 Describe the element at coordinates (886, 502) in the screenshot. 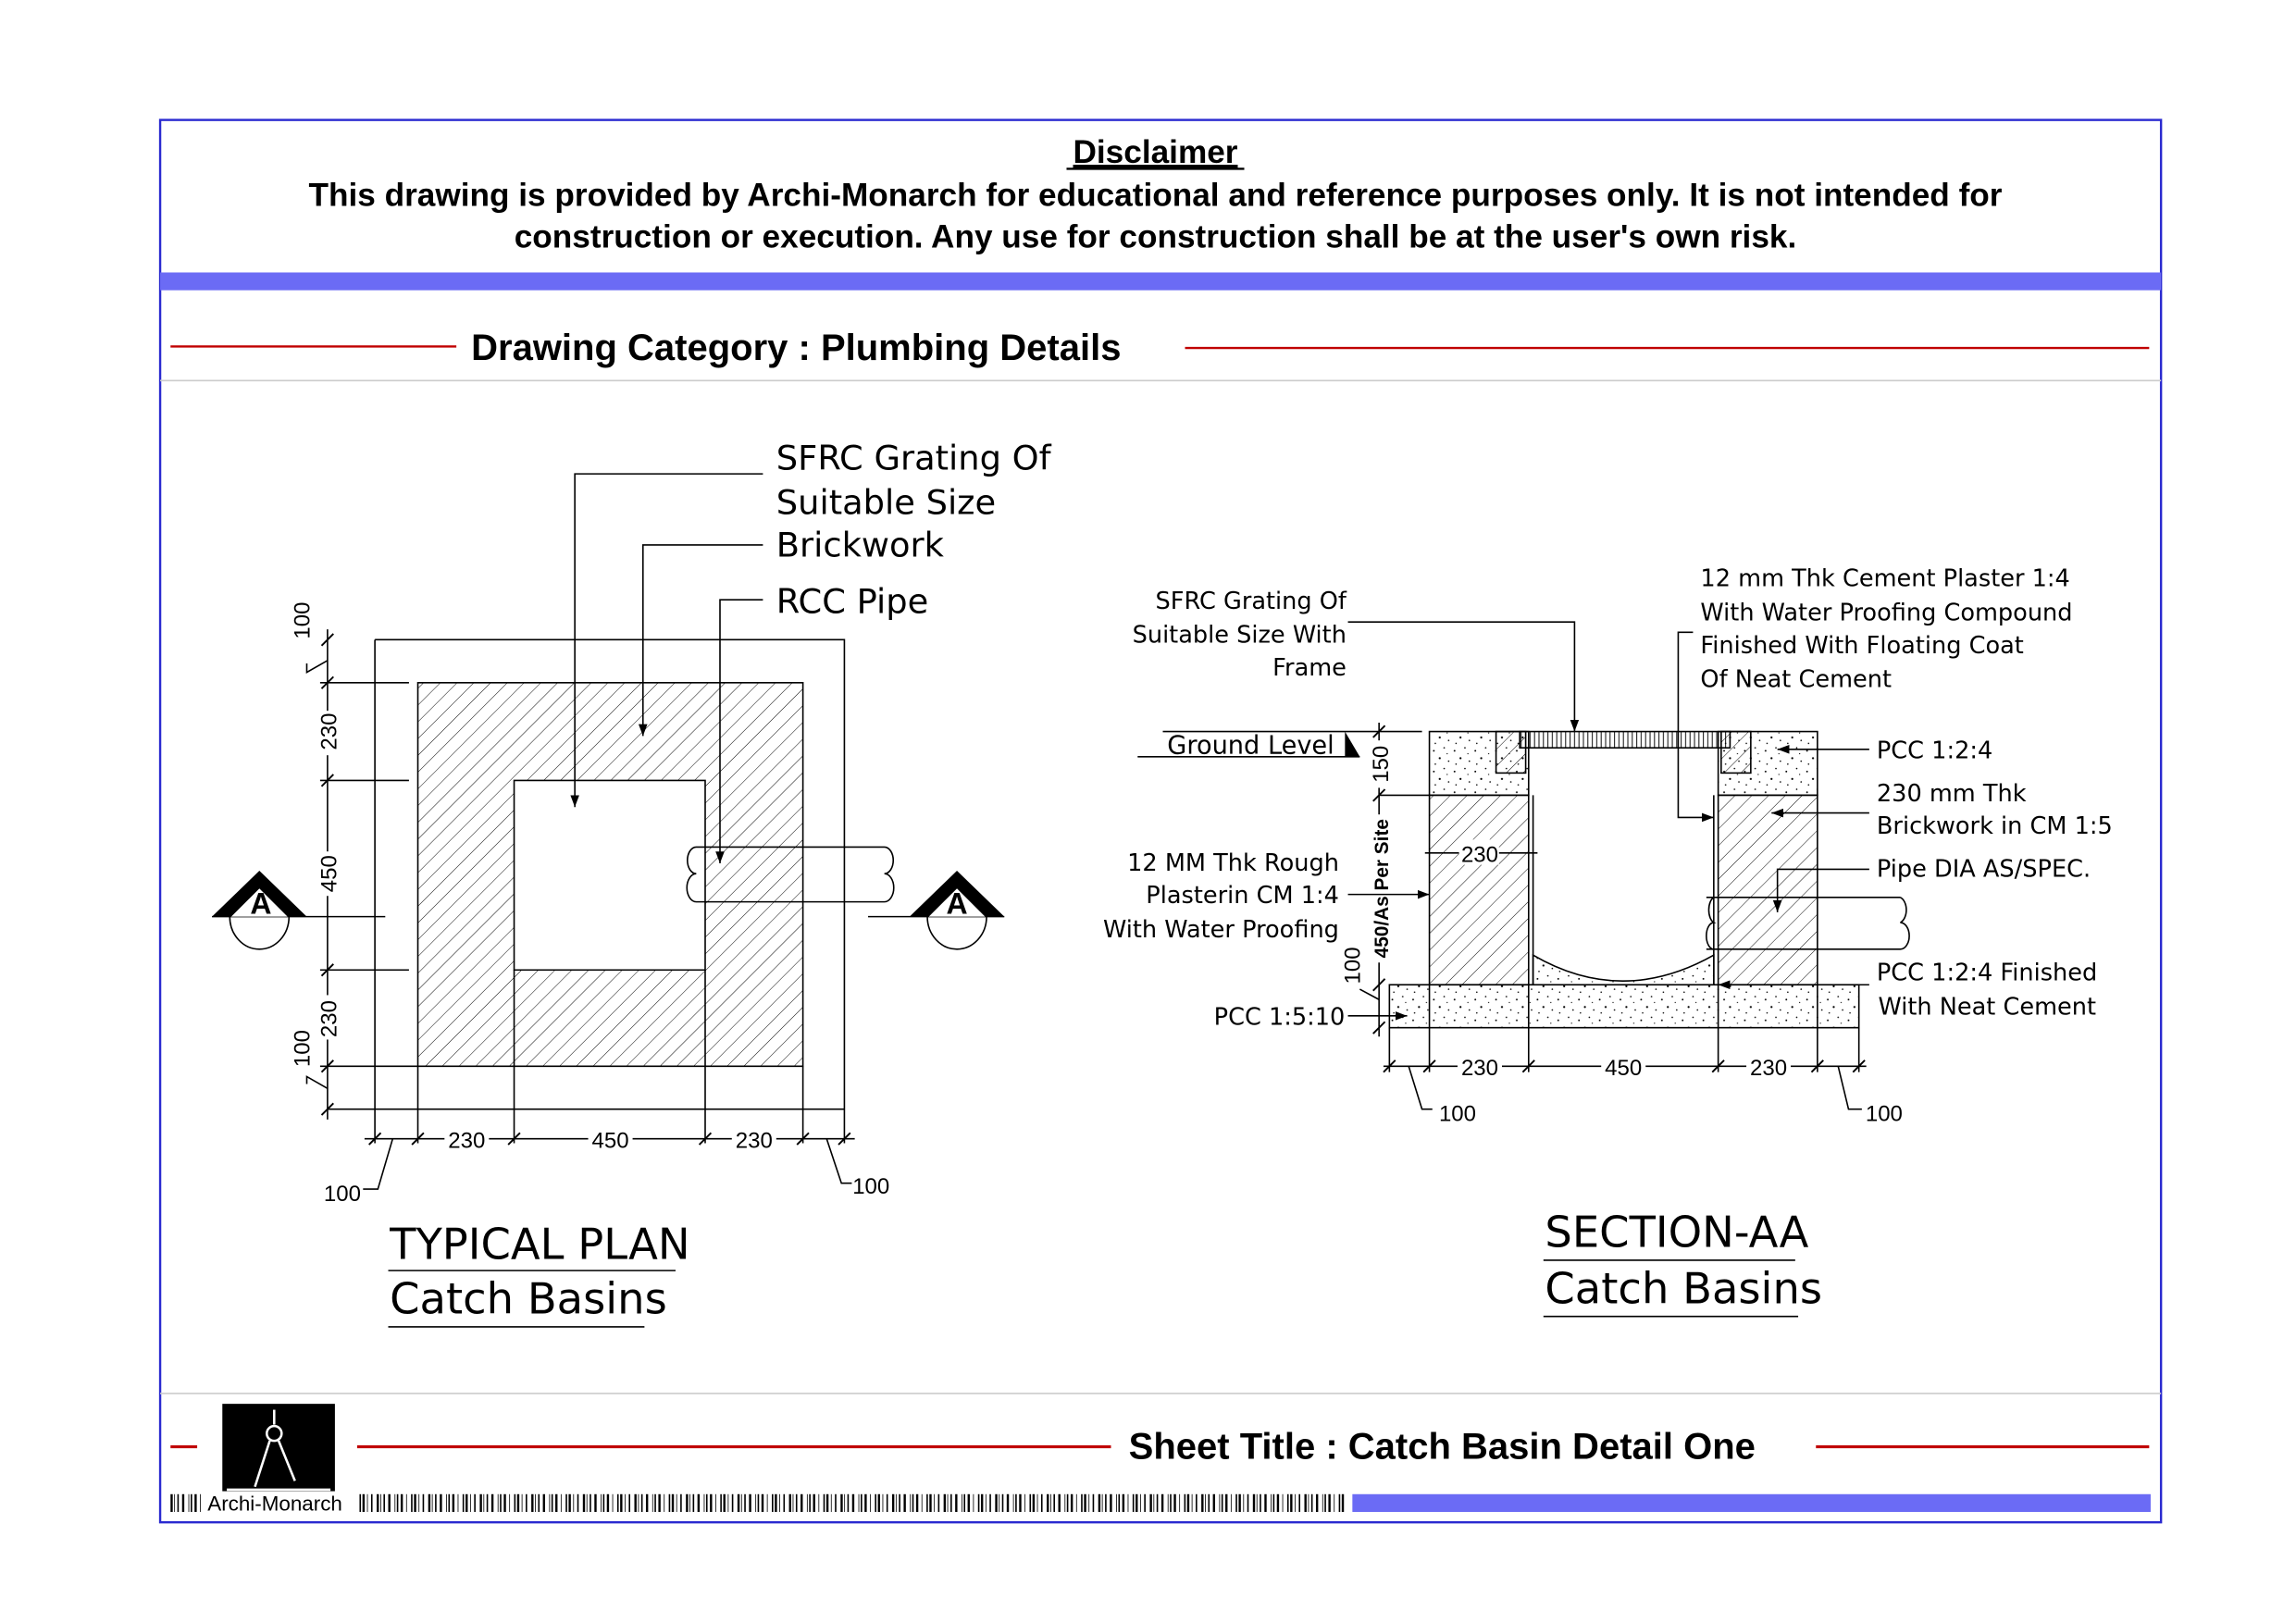

I see `plan-label-grating-2: Suitable Size` at that location.